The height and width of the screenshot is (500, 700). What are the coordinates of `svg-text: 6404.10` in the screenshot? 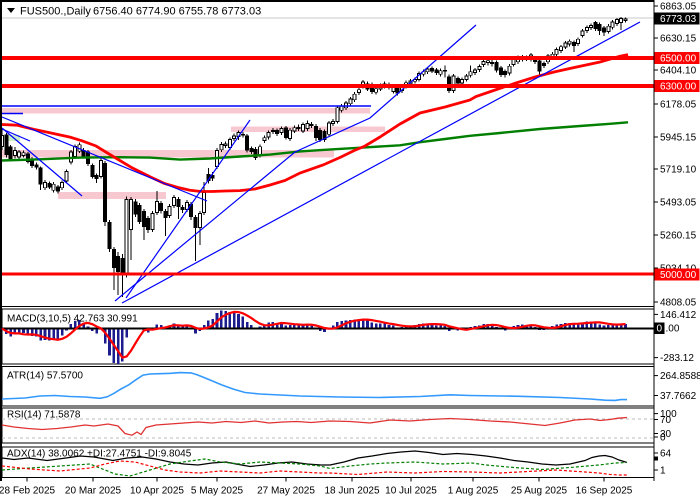 It's located at (678, 71).